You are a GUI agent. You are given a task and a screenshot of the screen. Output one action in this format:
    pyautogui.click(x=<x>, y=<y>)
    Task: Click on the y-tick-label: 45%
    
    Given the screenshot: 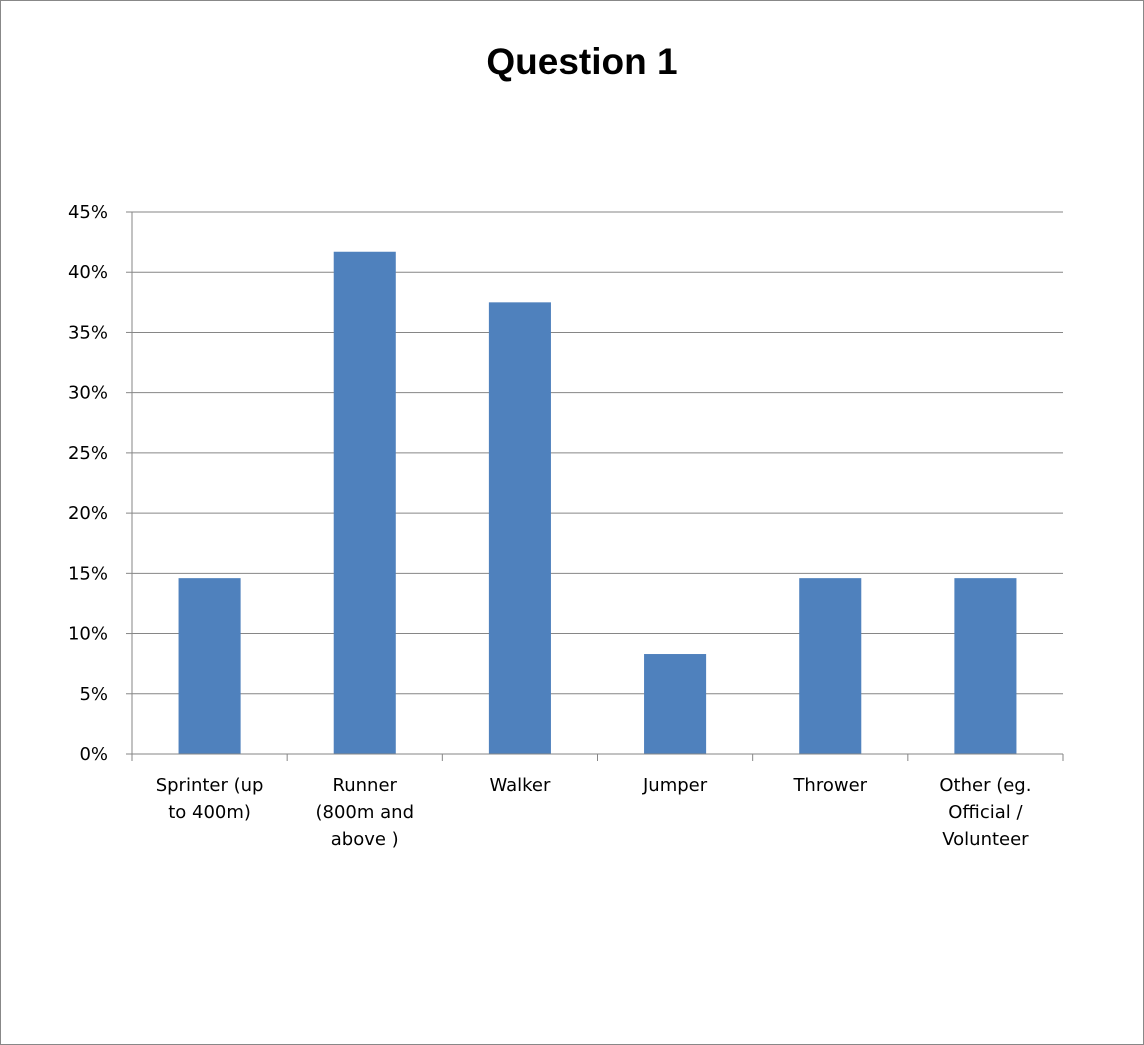 What is the action you would take?
    pyautogui.click(x=88, y=212)
    